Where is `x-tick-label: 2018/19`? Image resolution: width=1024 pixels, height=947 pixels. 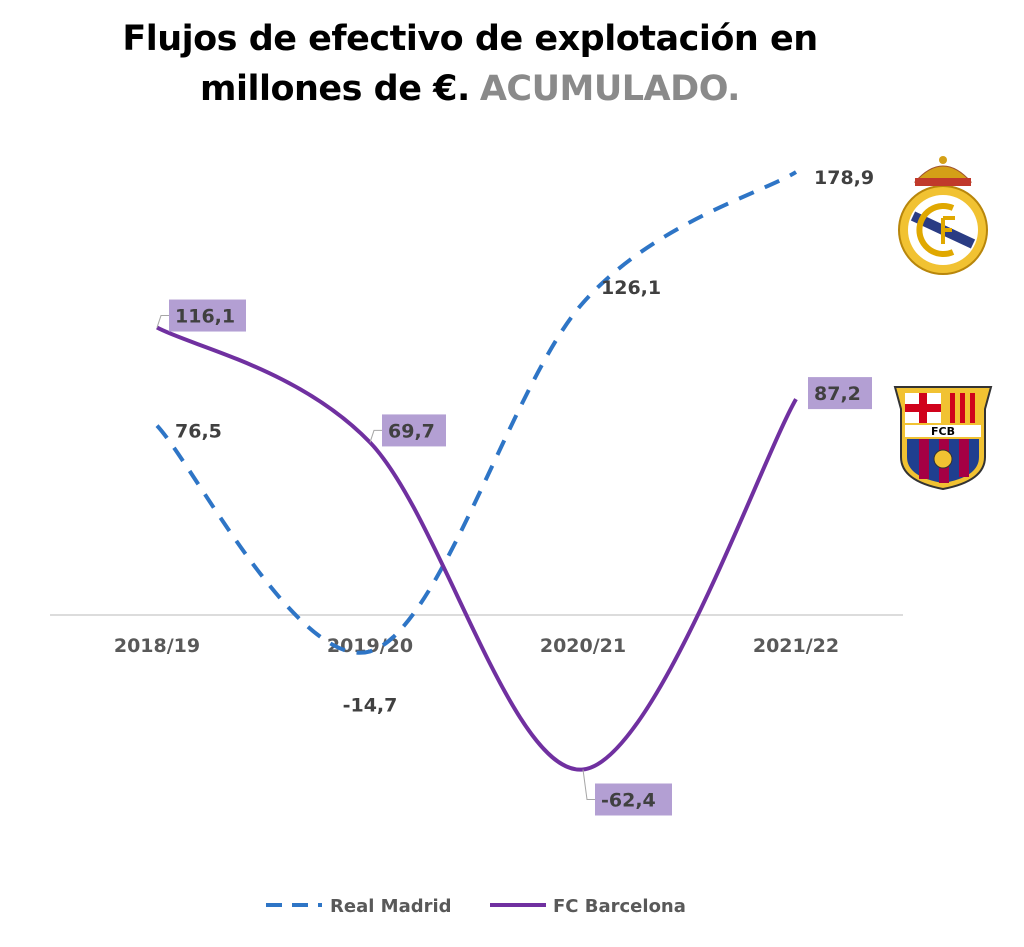
x-tick-label: 2018/19 is located at coordinates (157, 646).